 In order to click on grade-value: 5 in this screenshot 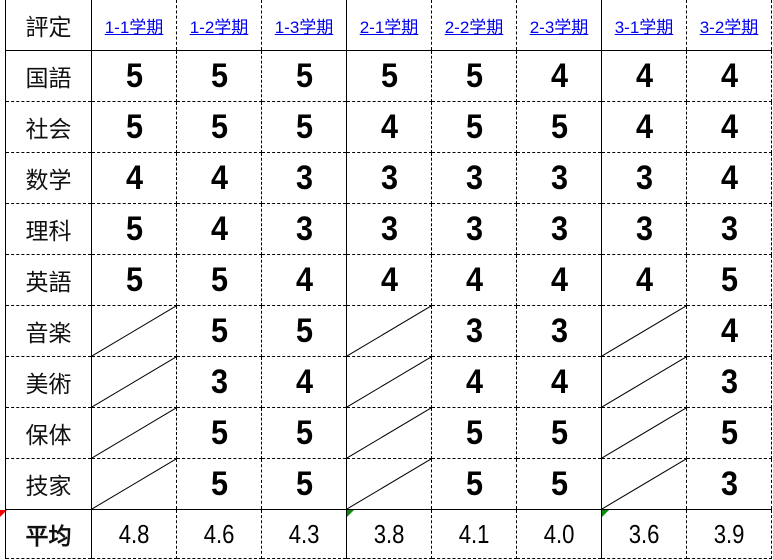, I will do `click(219, 483)`.